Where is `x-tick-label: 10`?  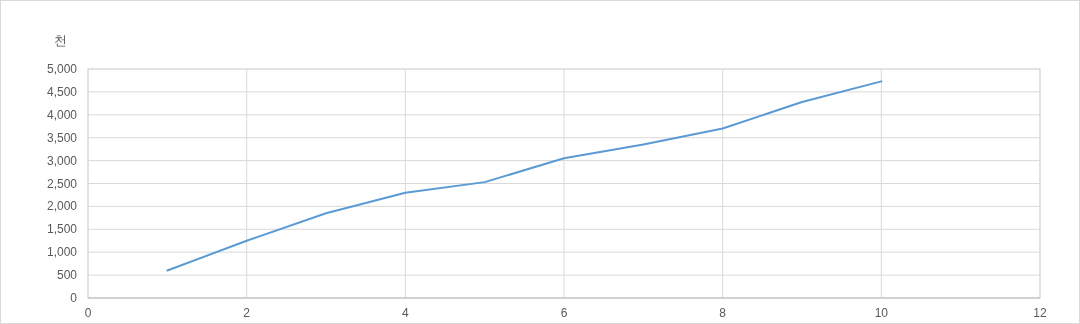
x-tick-label: 10 is located at coordinates (881, 313).